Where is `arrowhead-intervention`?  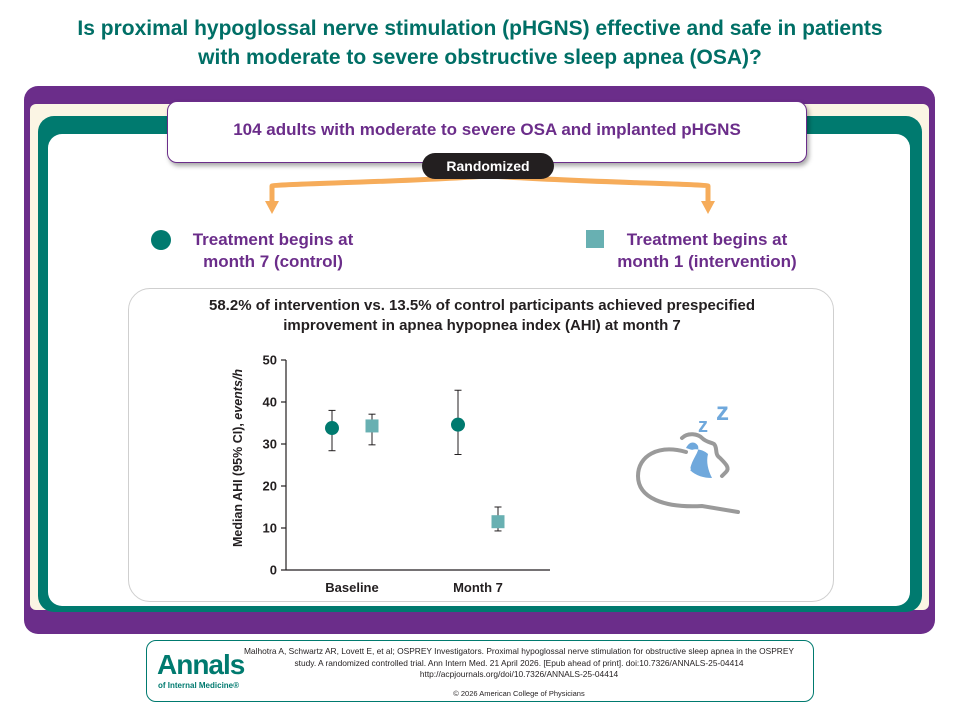 arrowhead-intervention is located at coordinates (708, 207).